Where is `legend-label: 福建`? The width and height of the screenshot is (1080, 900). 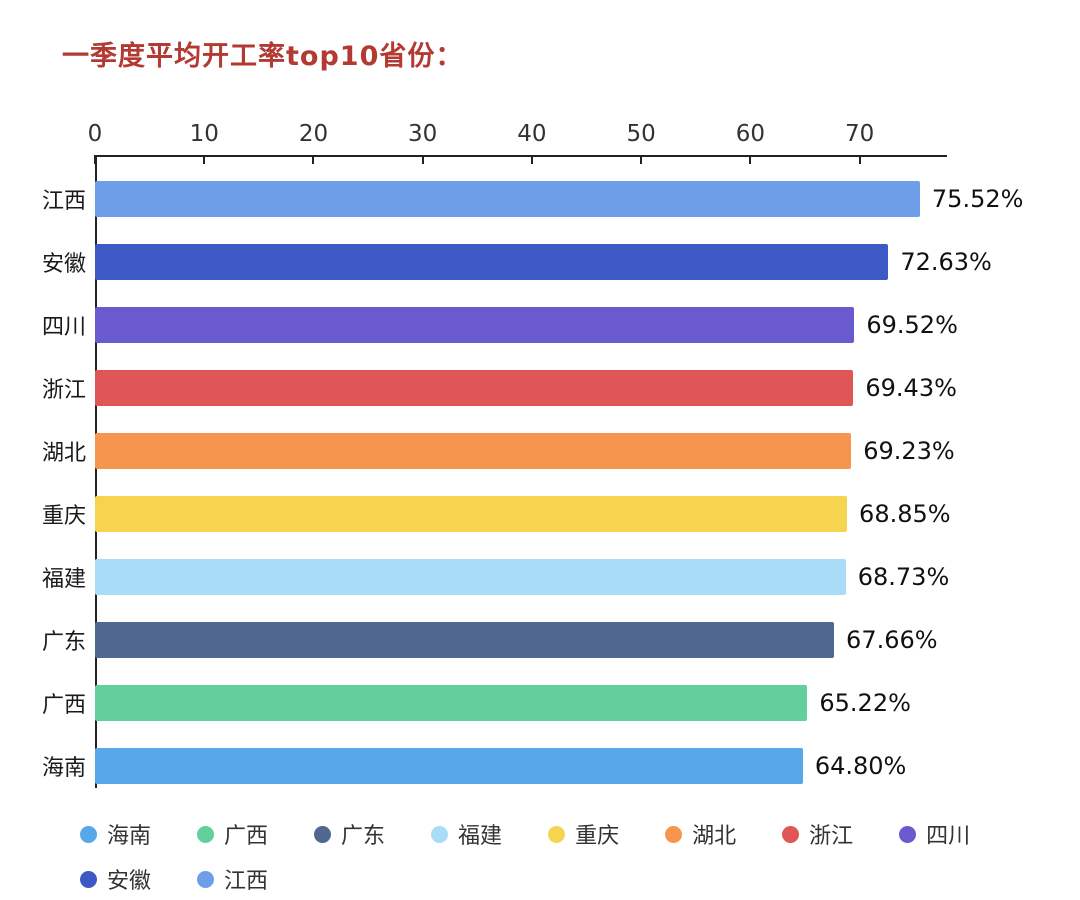 legend-label: 福建 is located at coordinates (480, 836).